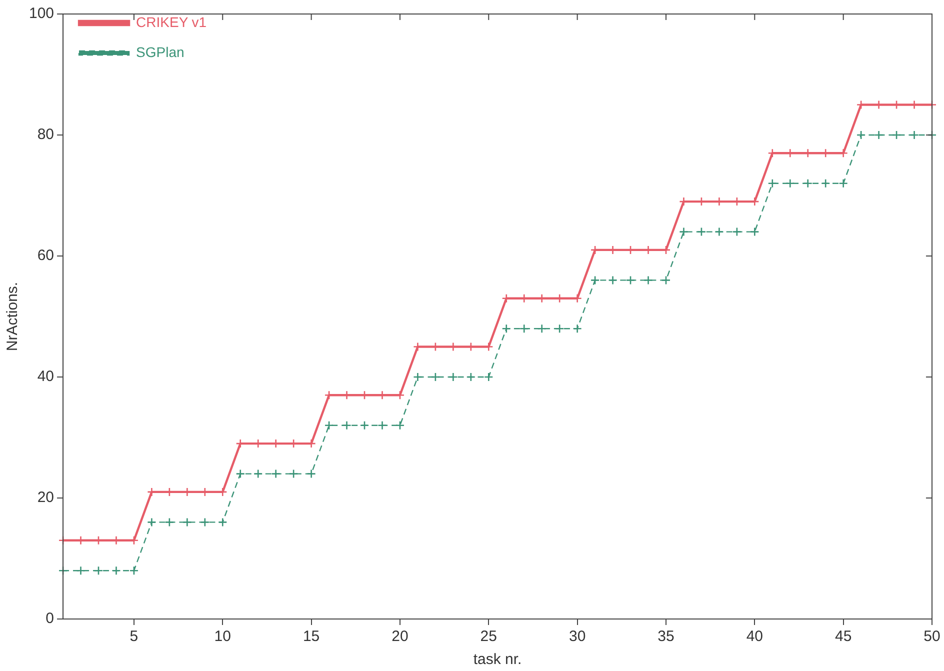 Image resolution: width=944 pixels, height=671 pixels. Describe the element at coordinates (497, 659) in the screenshot. I see `x-axis-title: task nr.` at that location.